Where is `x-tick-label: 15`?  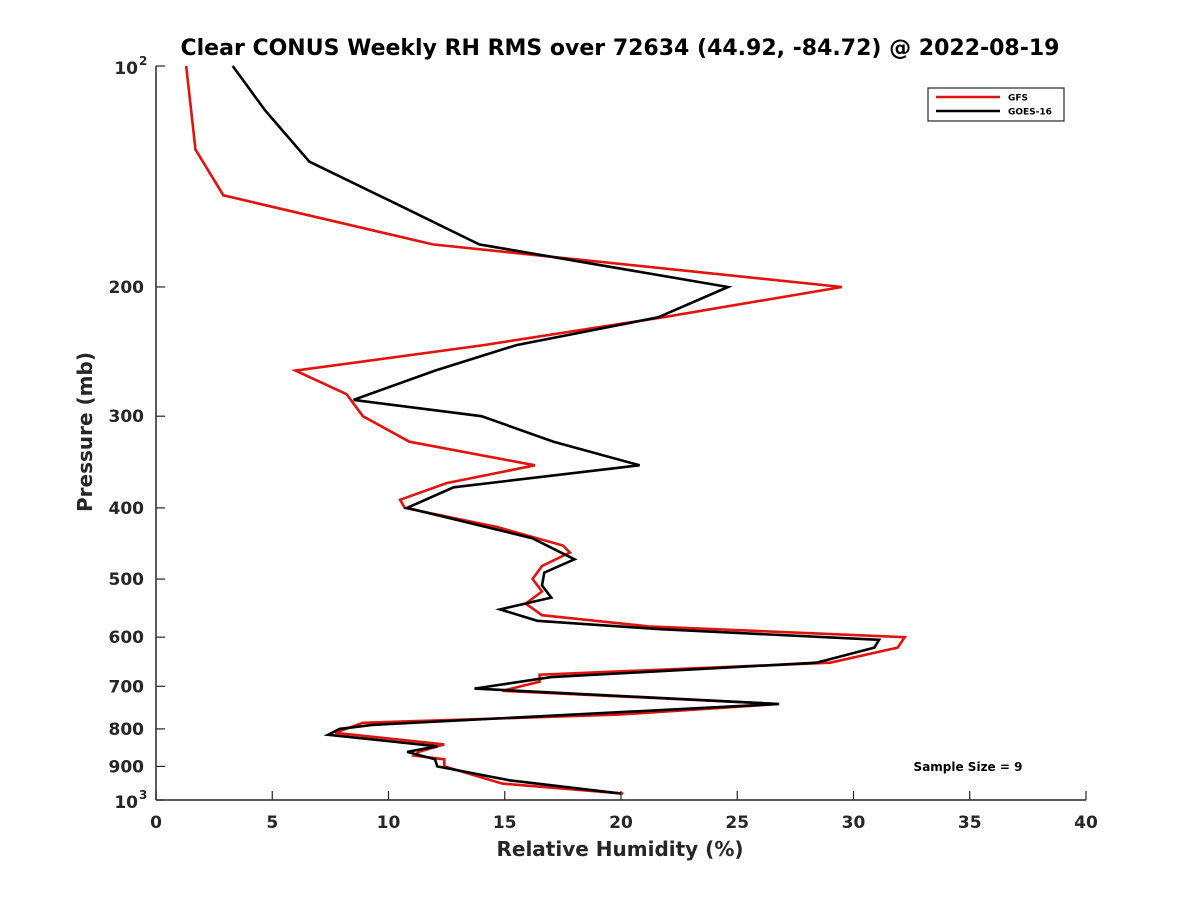 x-tick-label: 15 is located at coordinates (505, 823).